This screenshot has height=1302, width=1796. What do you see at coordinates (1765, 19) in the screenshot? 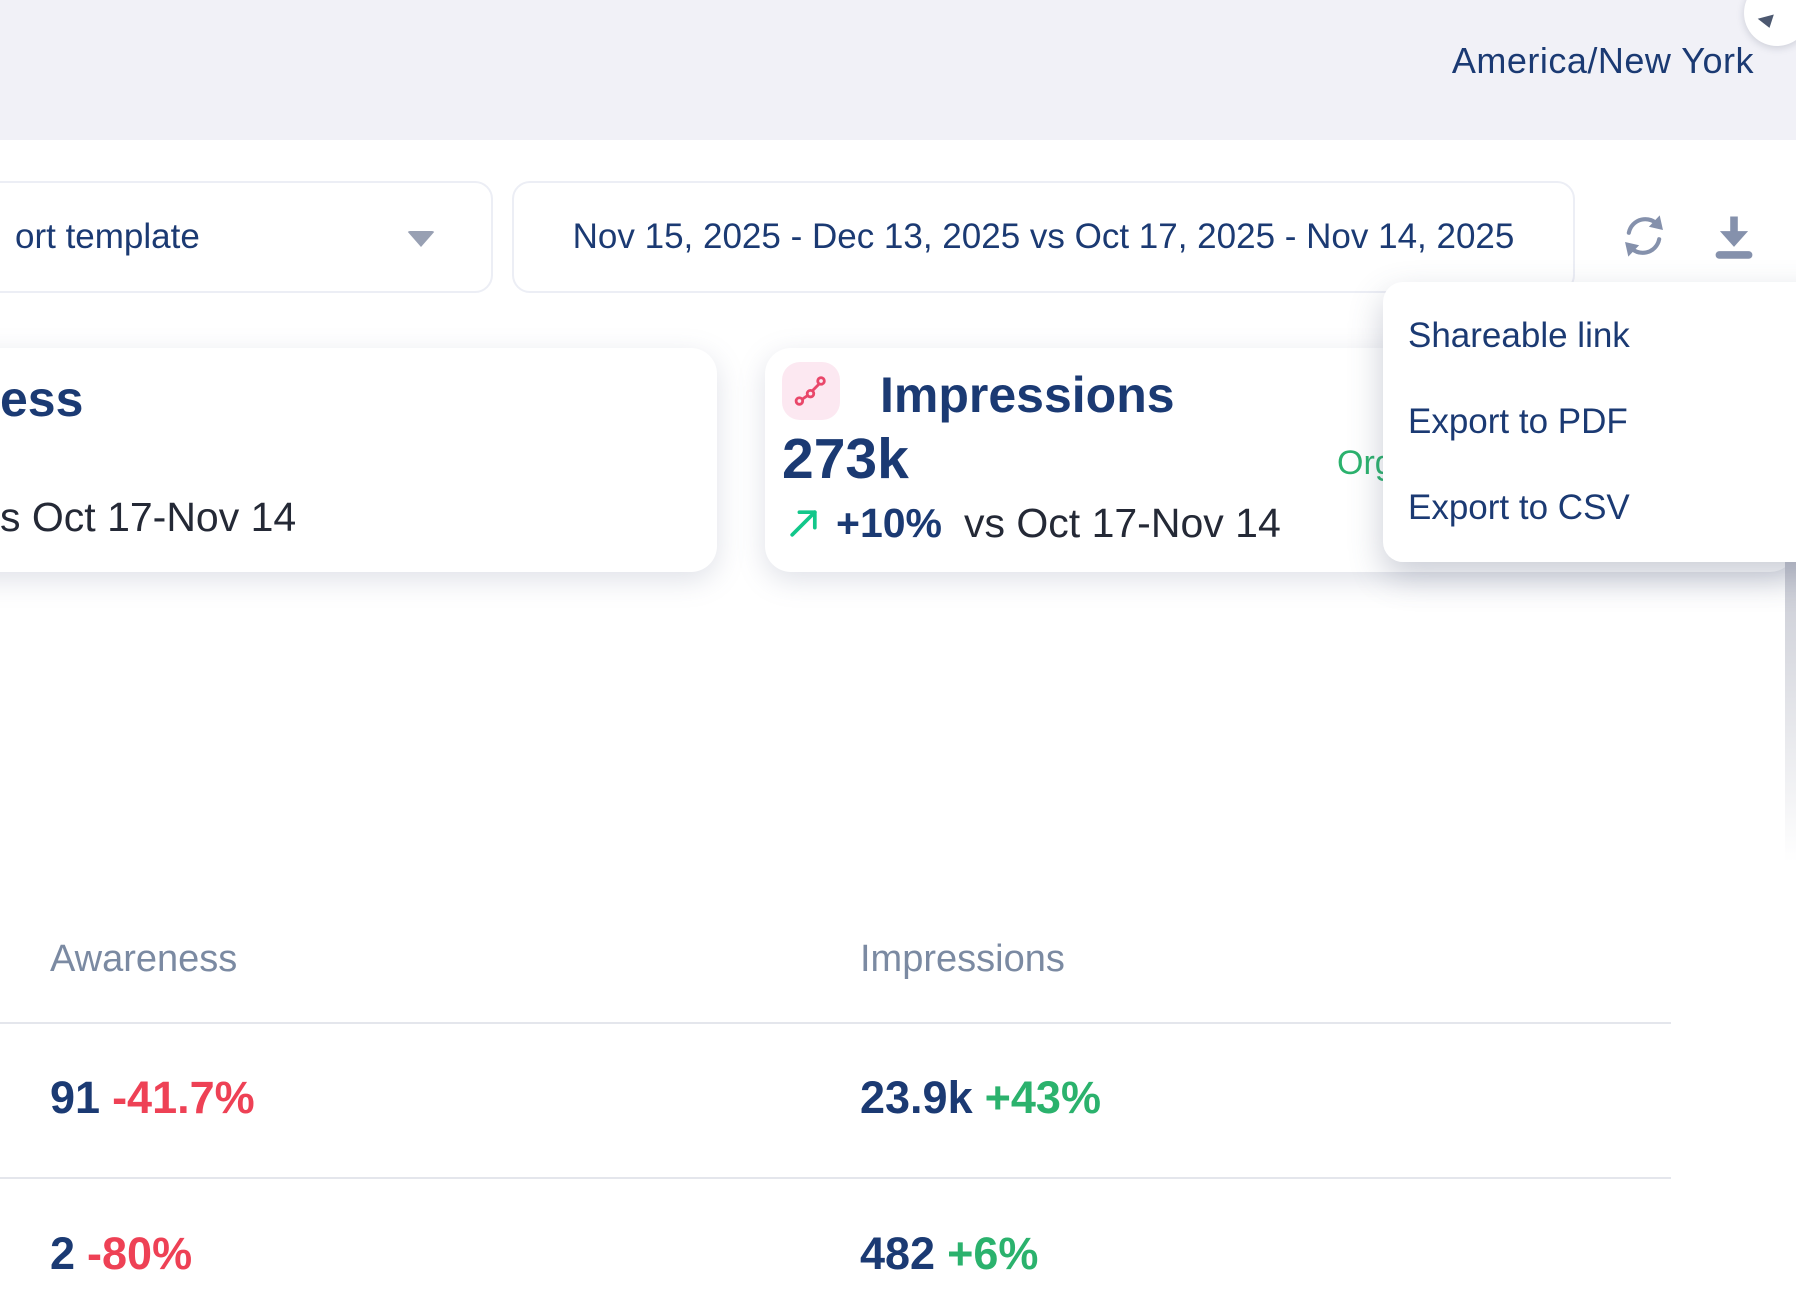
I see `cursor-icon` at bounding box center [1765, 19].